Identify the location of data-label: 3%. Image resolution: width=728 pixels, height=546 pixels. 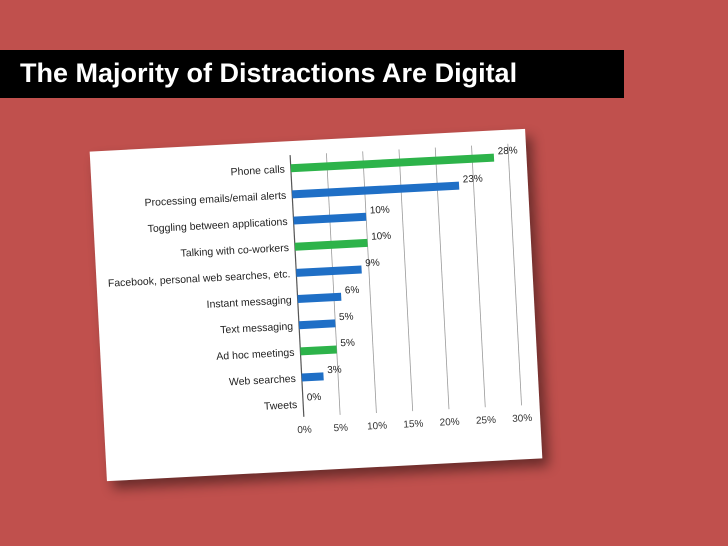
(334, 370).